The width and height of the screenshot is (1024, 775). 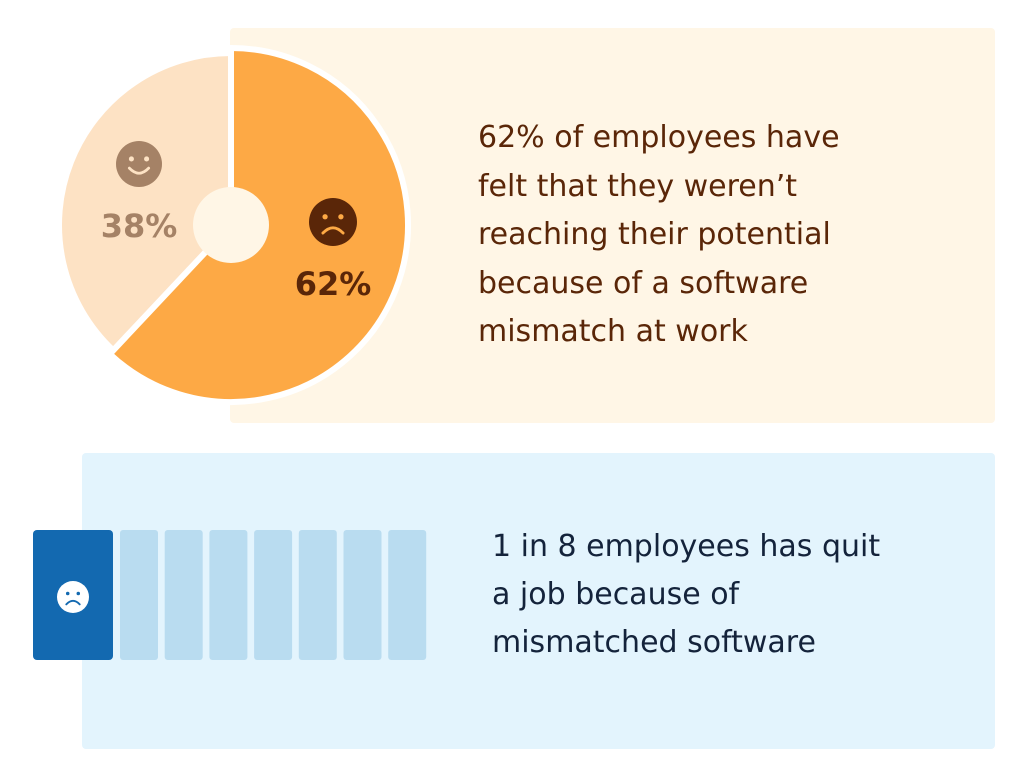 I want to click on pie-label-happy: 38%, so click(x=139, y=226).